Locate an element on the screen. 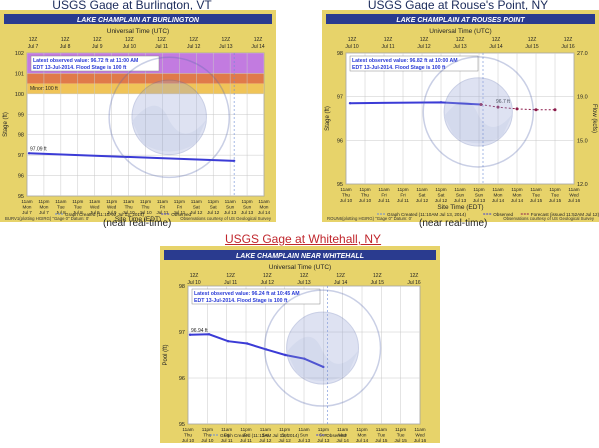  flood-stage-text: EDT 13-Jul-2014. Flood Stage is 100 ft is located at coordinates (80, 68).